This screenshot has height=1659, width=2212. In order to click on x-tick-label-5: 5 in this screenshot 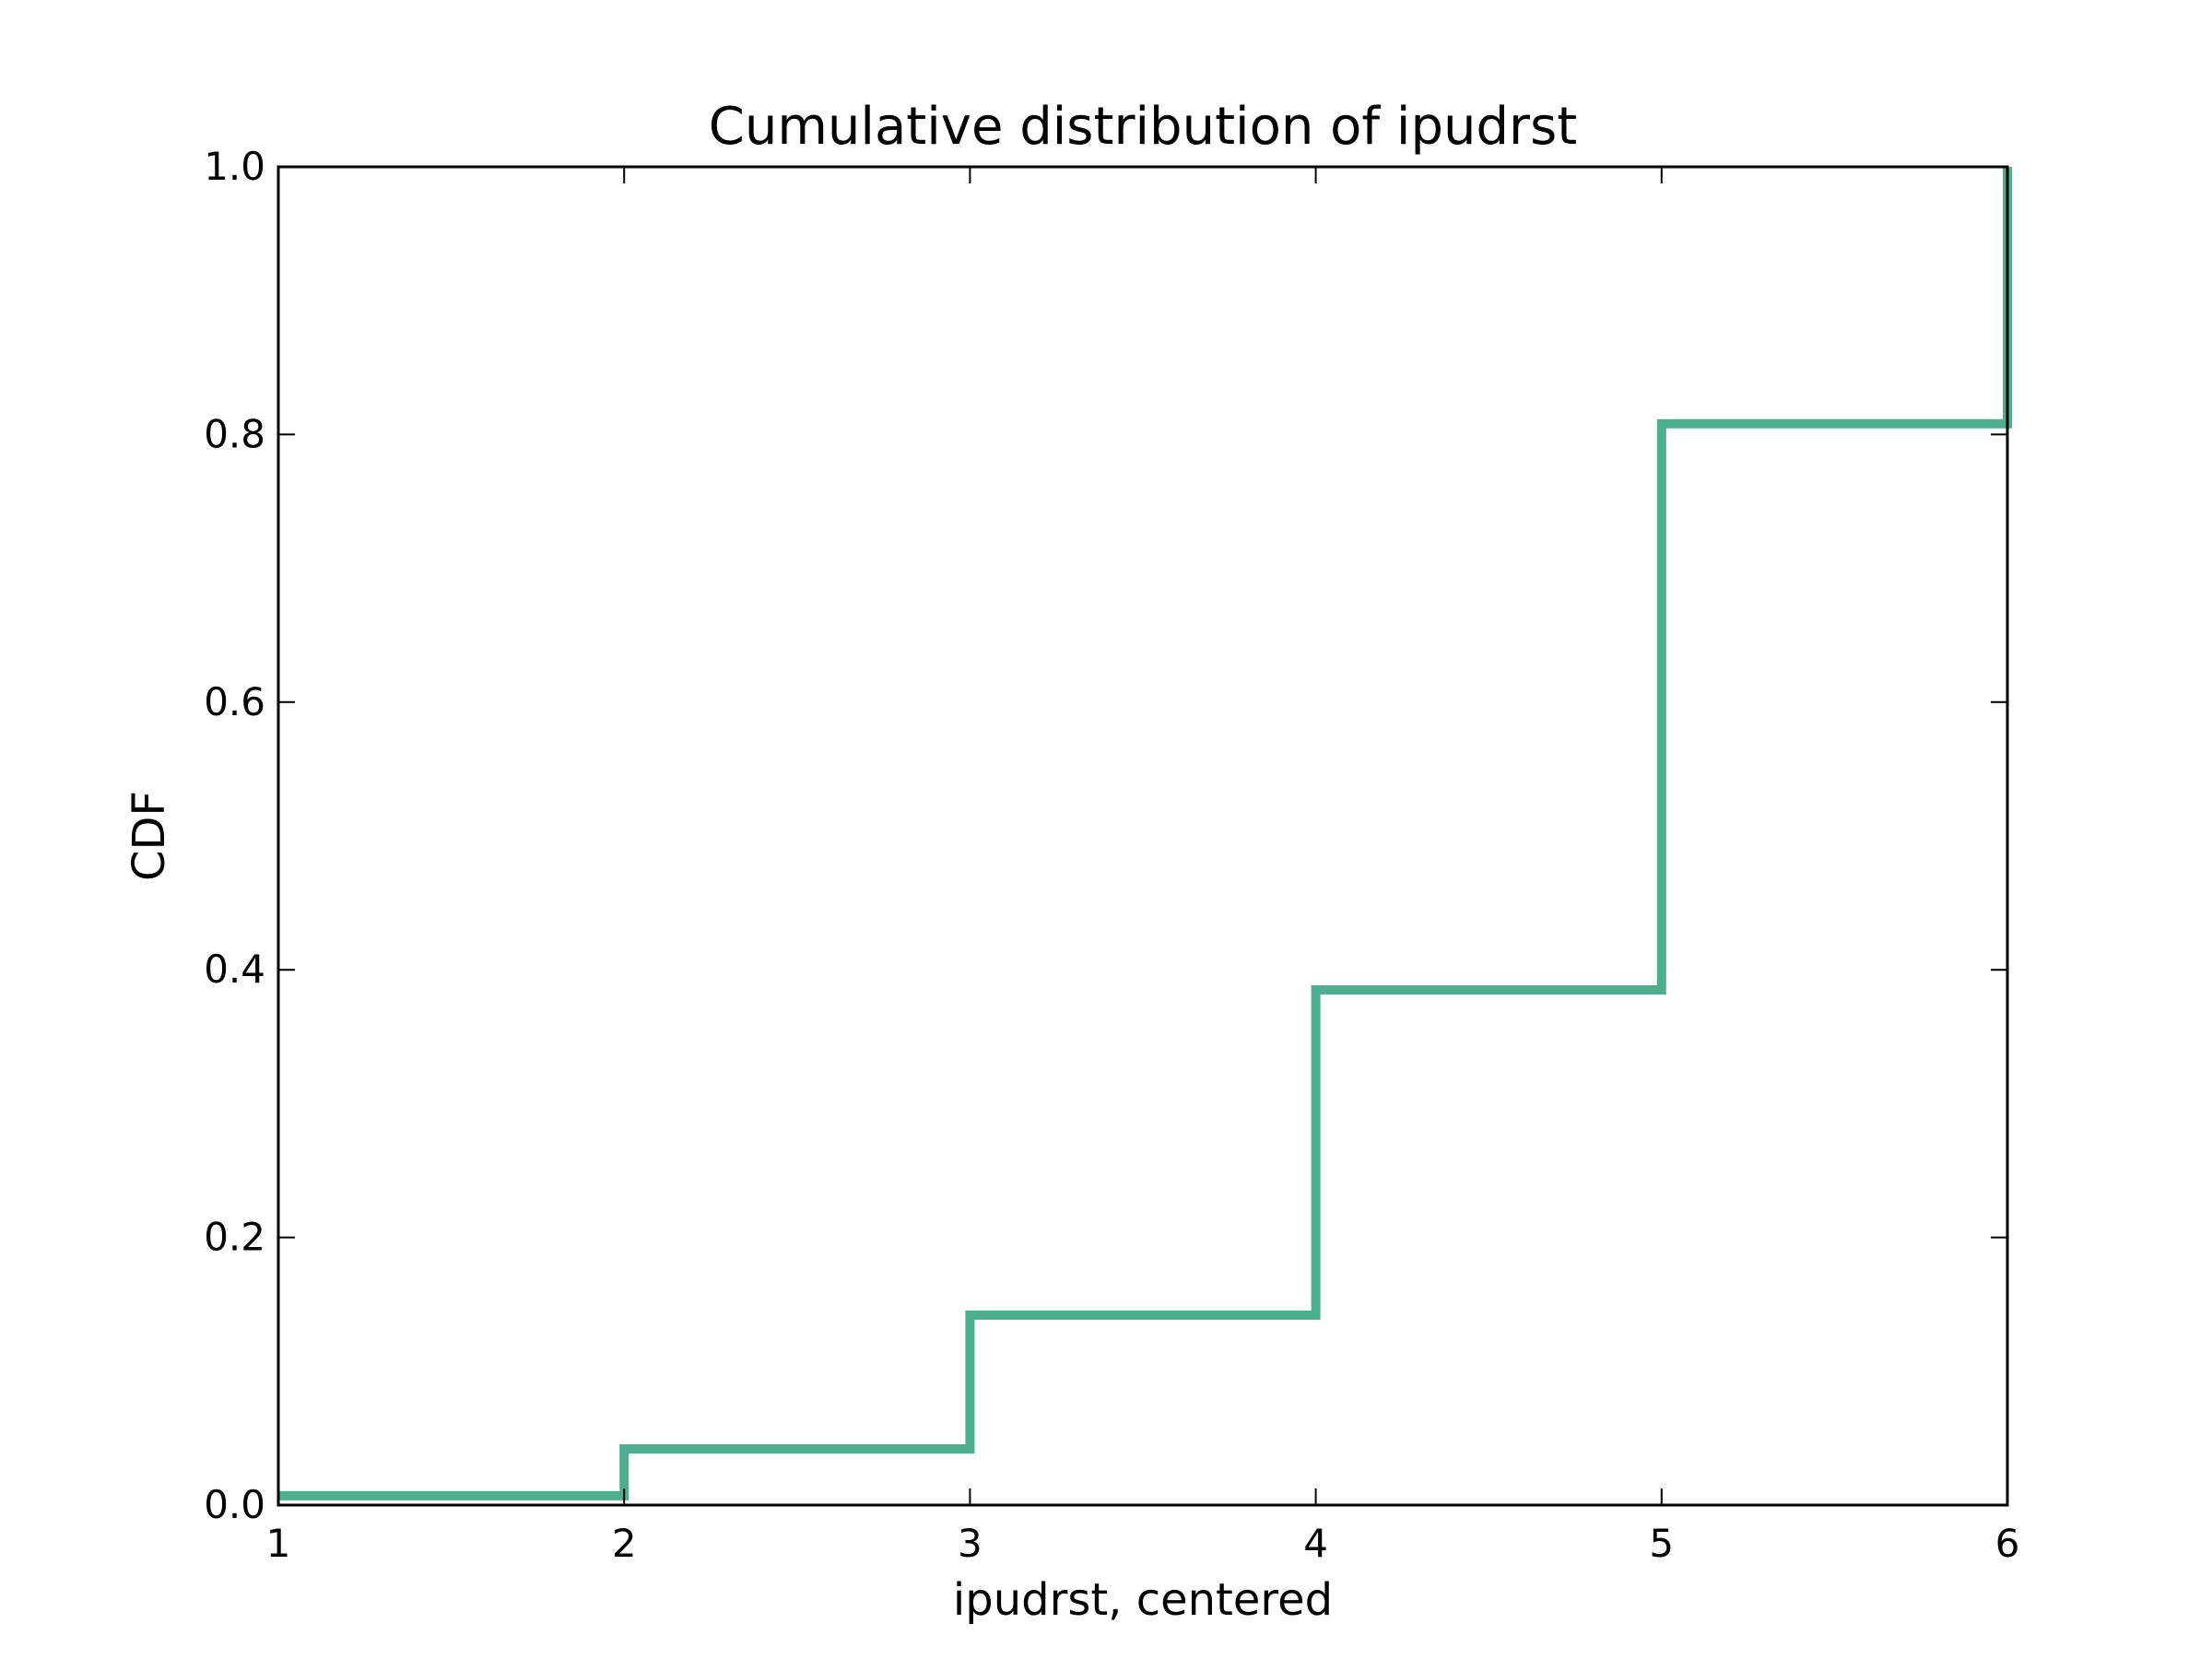, I will do `click(1661, 1543)`.